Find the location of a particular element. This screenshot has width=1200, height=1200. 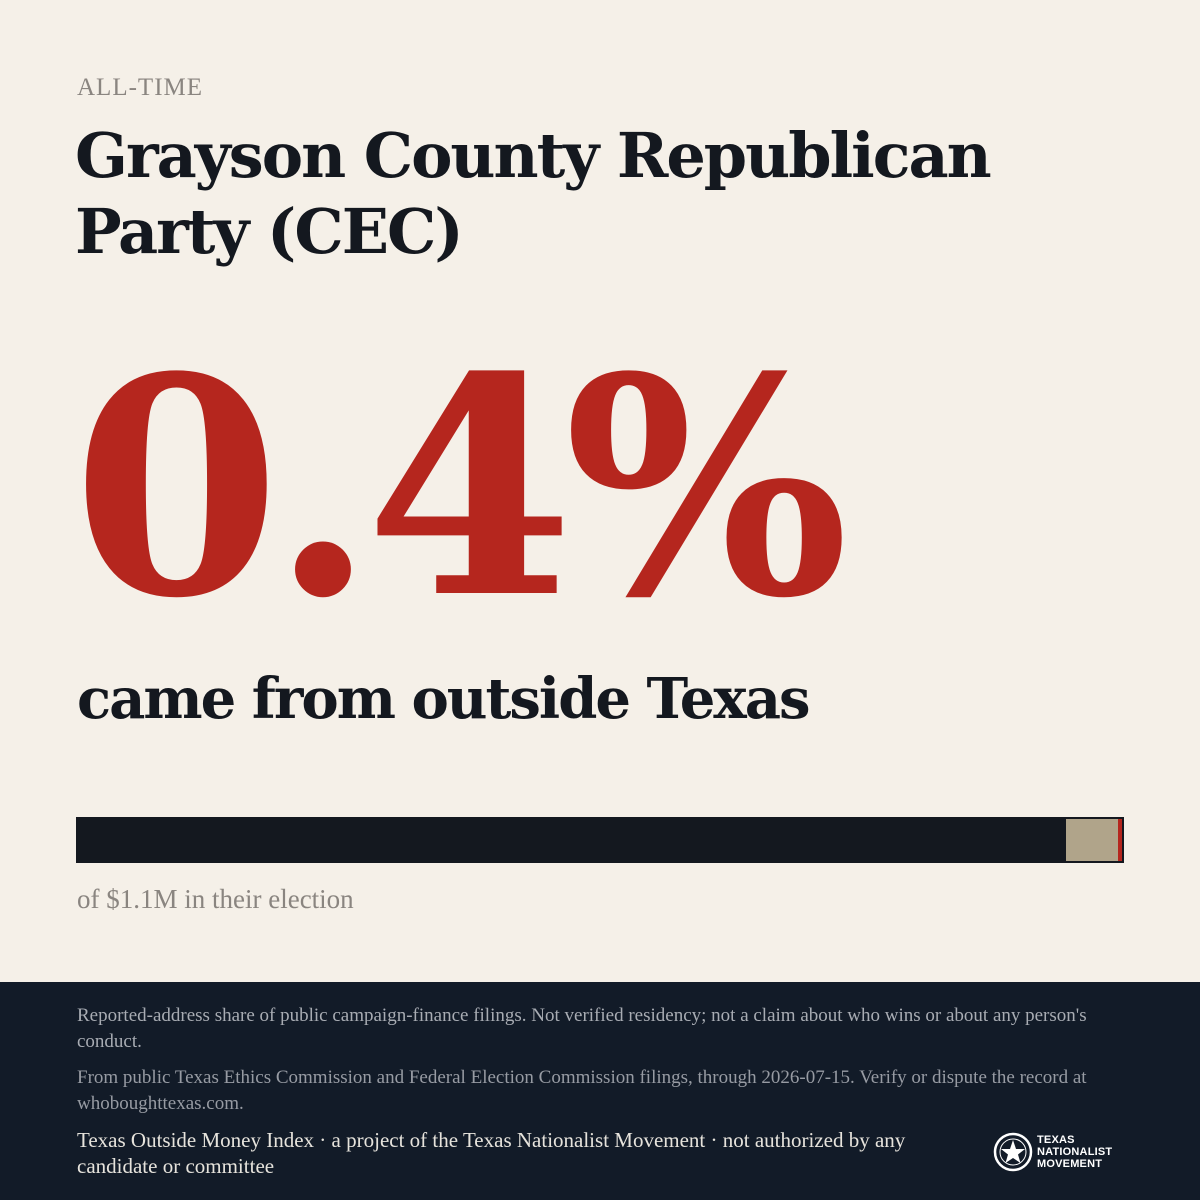

stat-subhead: came from outside Texas is located at coordinates (444, 699).